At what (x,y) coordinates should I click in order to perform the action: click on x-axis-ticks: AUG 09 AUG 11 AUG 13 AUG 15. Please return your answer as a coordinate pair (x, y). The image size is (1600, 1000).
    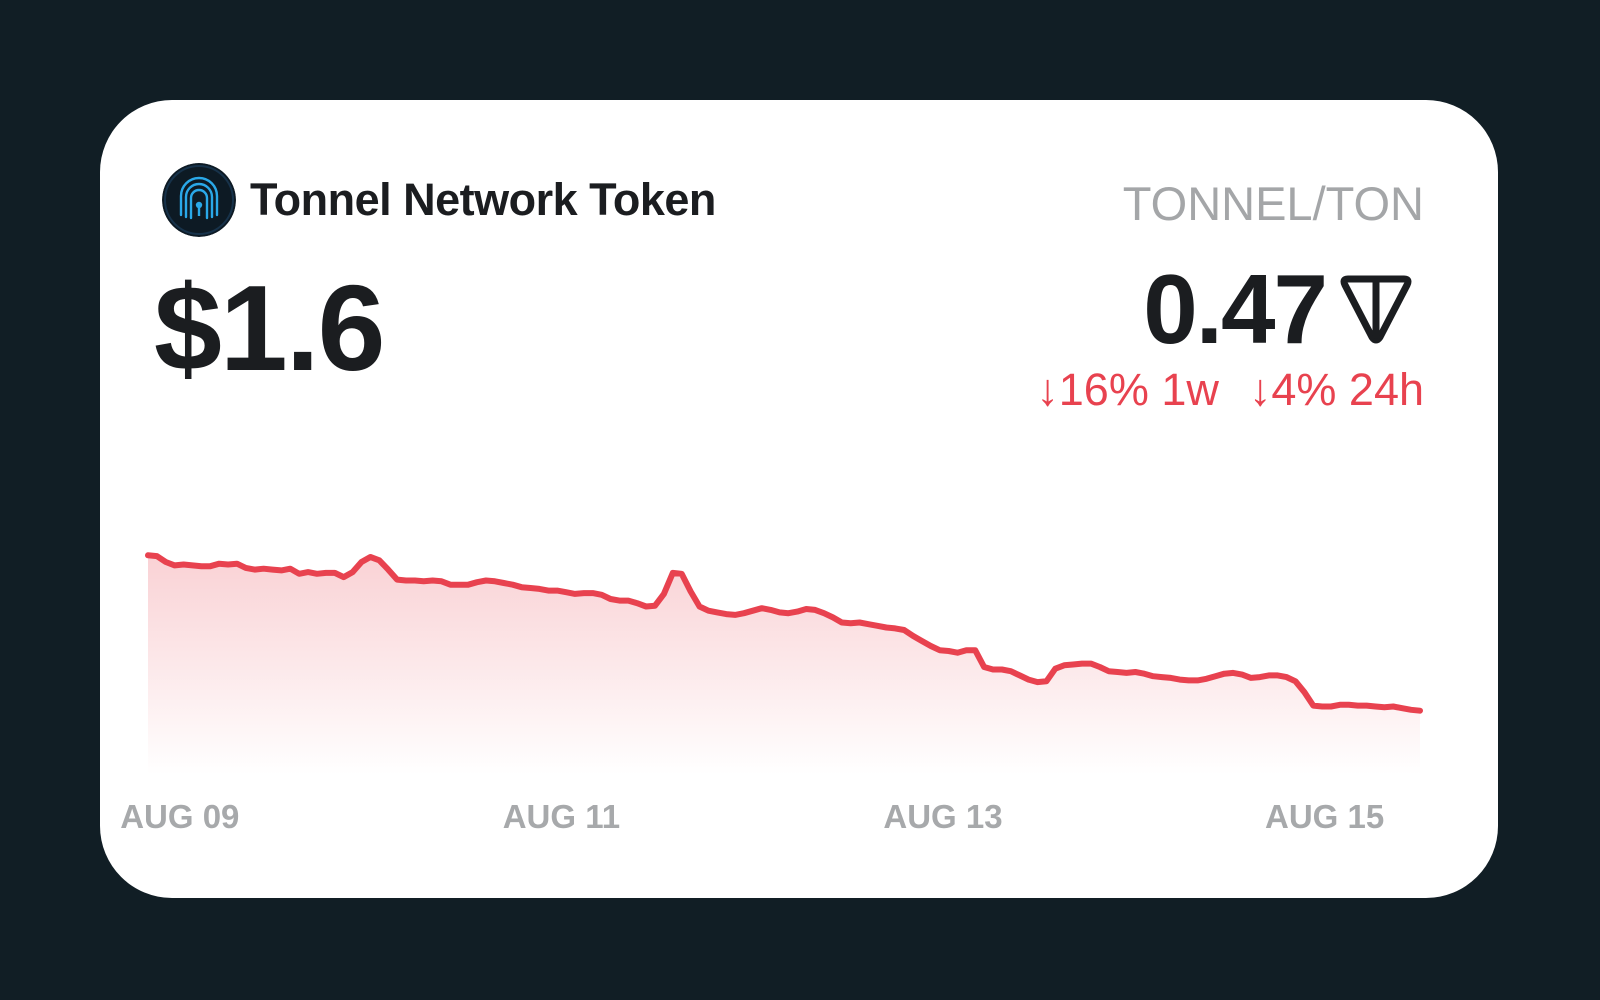
    Looking at the image, I should click on (752, 816).